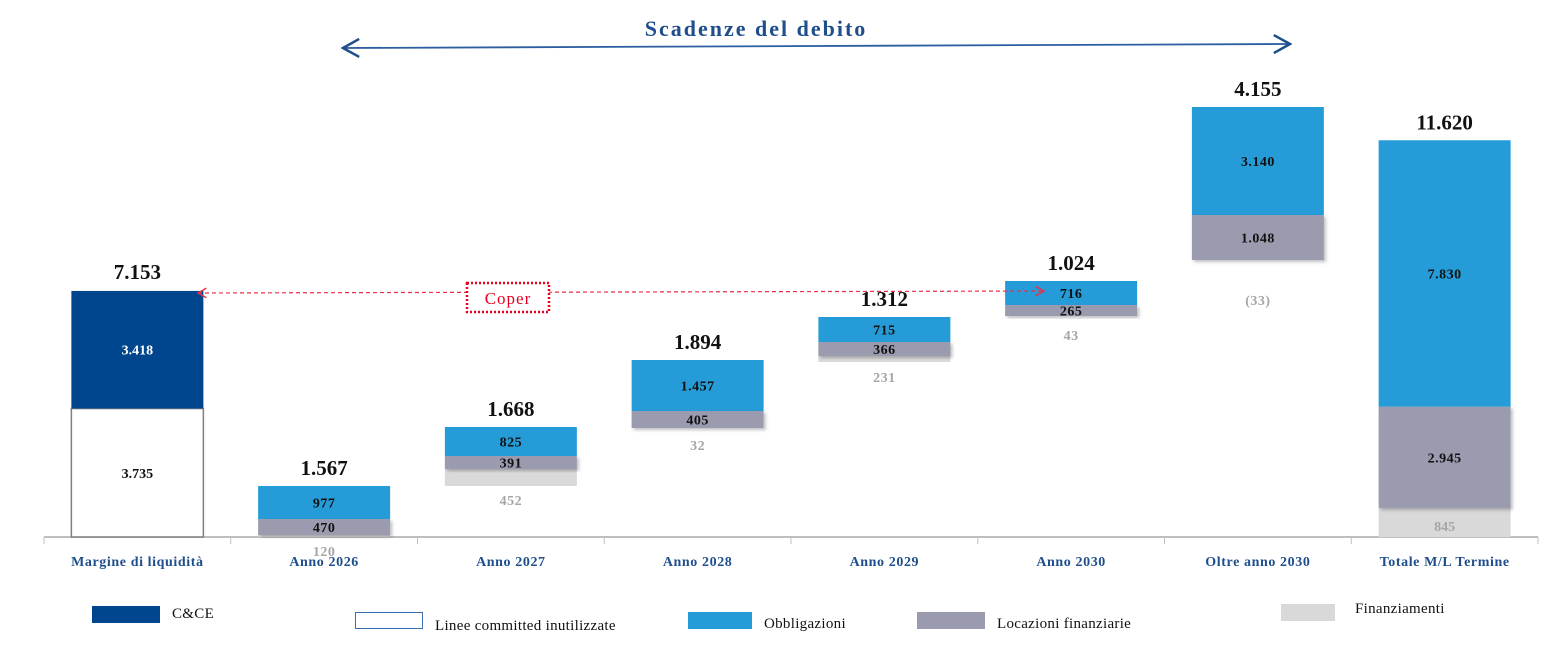 The height and width of the screenshot is (664, 1552). Describe the element at coordinates (511, 562) in the screenshot. I see `x-tick-label: Anno 2027` at that location.